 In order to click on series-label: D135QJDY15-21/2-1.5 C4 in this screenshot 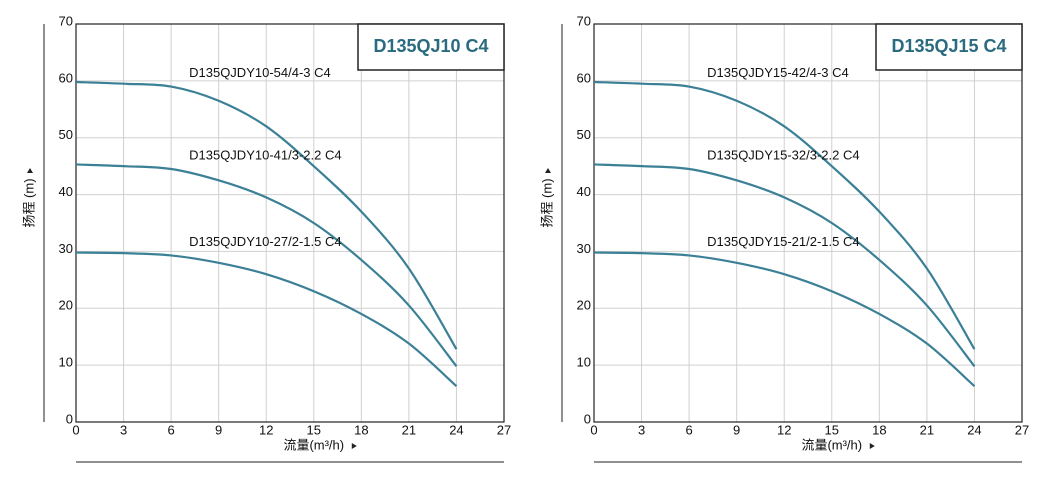, I will do `click(783, 241)`.